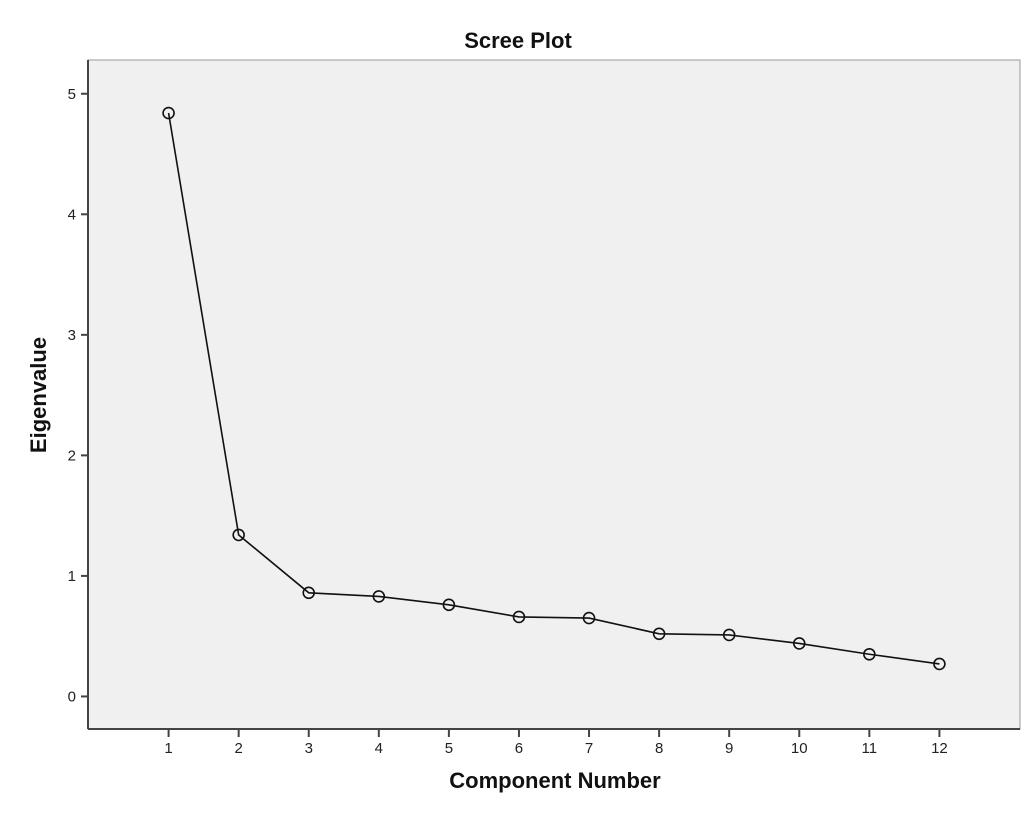  I want to click on y-axis-title: Eigenvalue, so click(38, 395).